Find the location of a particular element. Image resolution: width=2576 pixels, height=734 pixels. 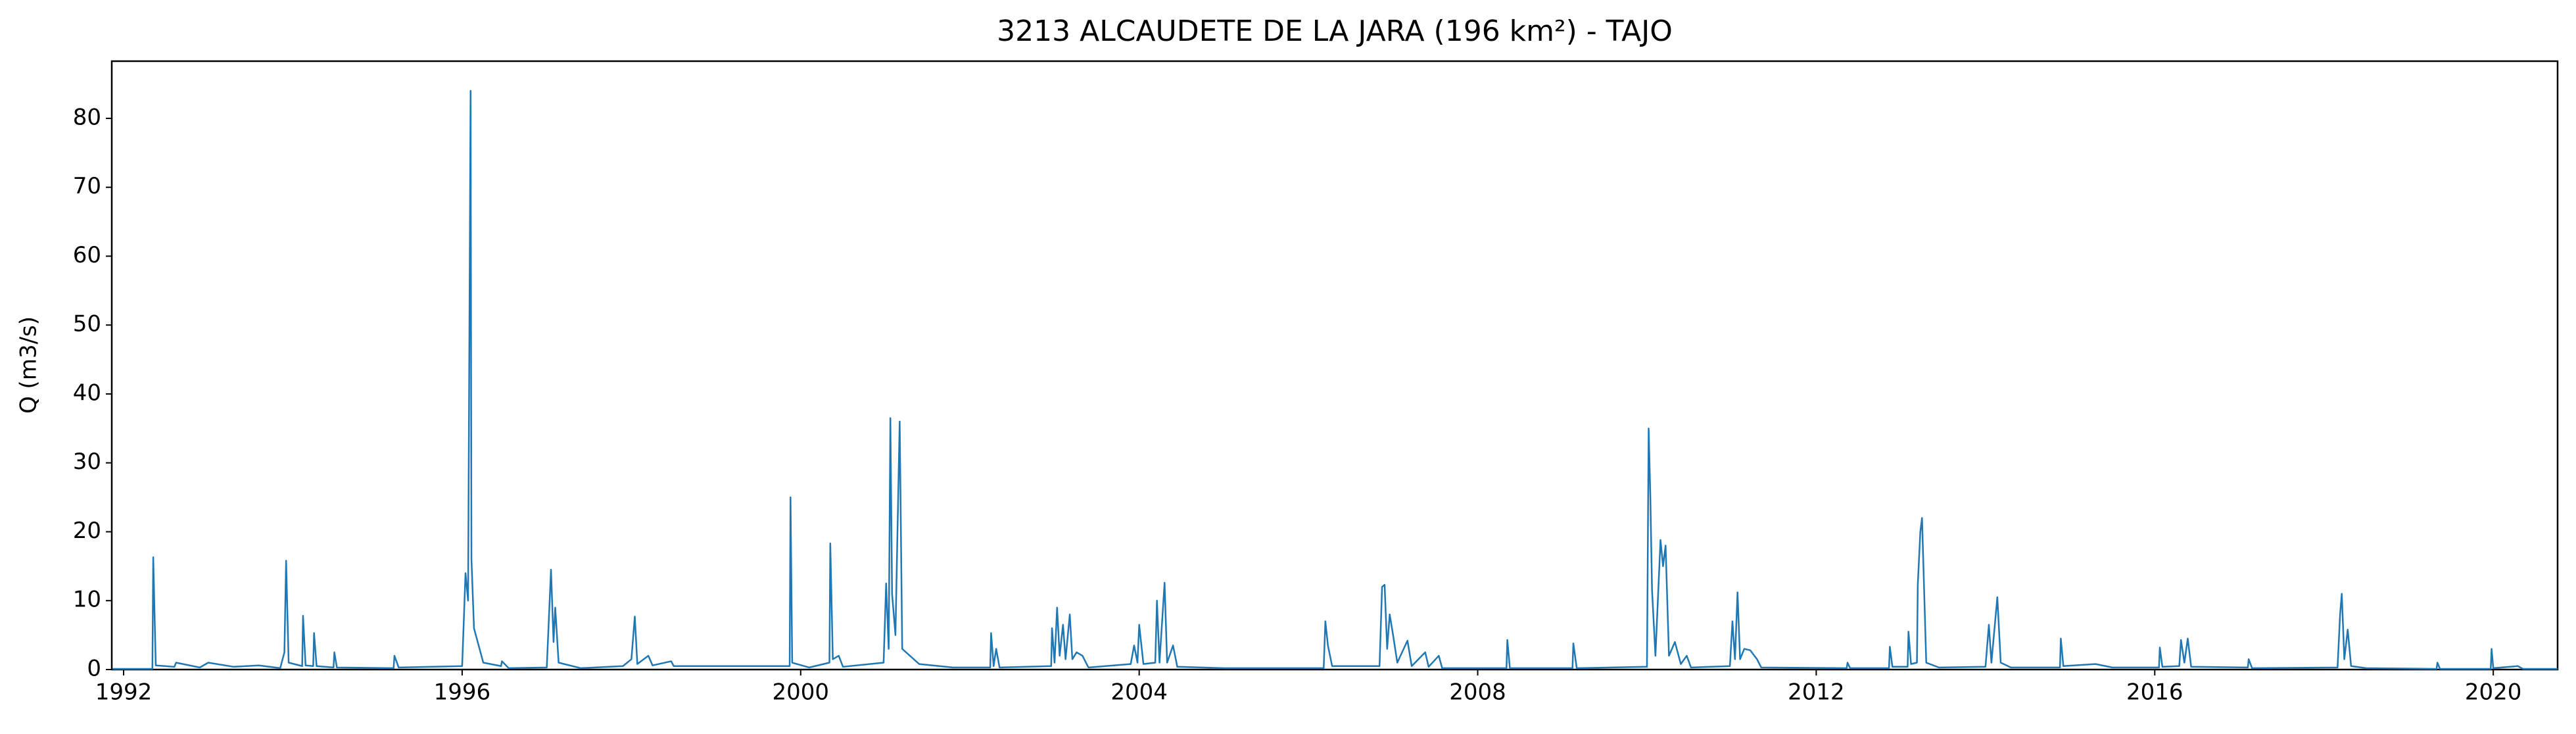

y-tick-label: 70 is located at coordinates (87, 186).